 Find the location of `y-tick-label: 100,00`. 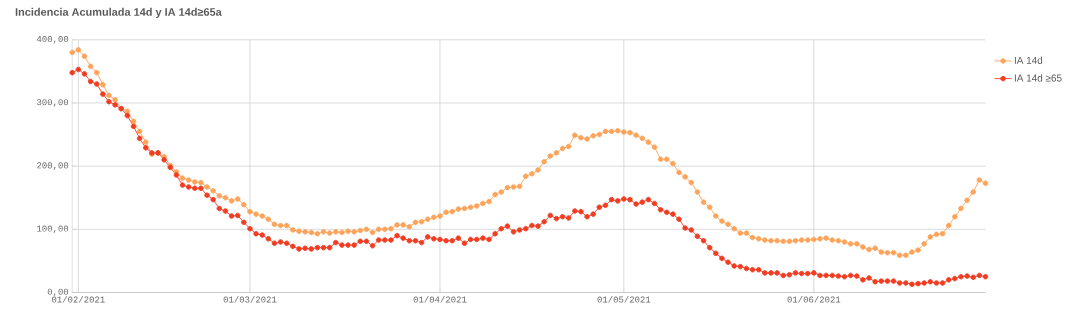

y-tick-label: 100,00 is located at coordinates (53, 229).